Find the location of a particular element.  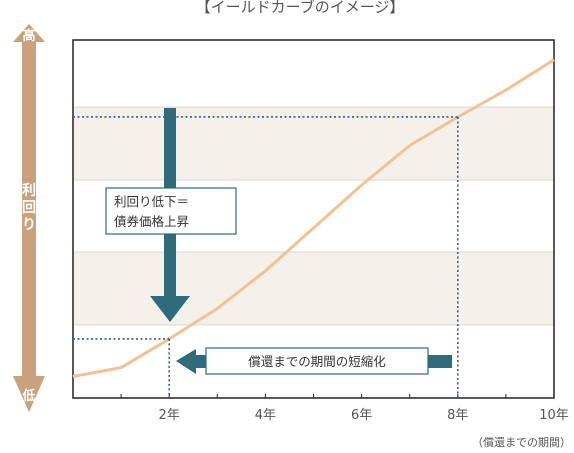

period-box is located at coordinates (317, 361).